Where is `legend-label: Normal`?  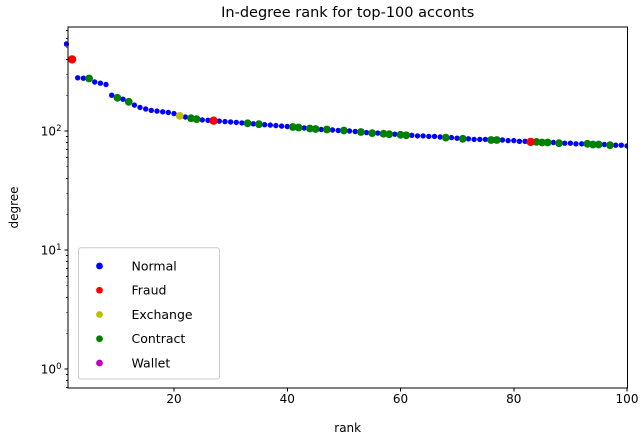 legend-label: Normal is located at coordinates (154, 265).